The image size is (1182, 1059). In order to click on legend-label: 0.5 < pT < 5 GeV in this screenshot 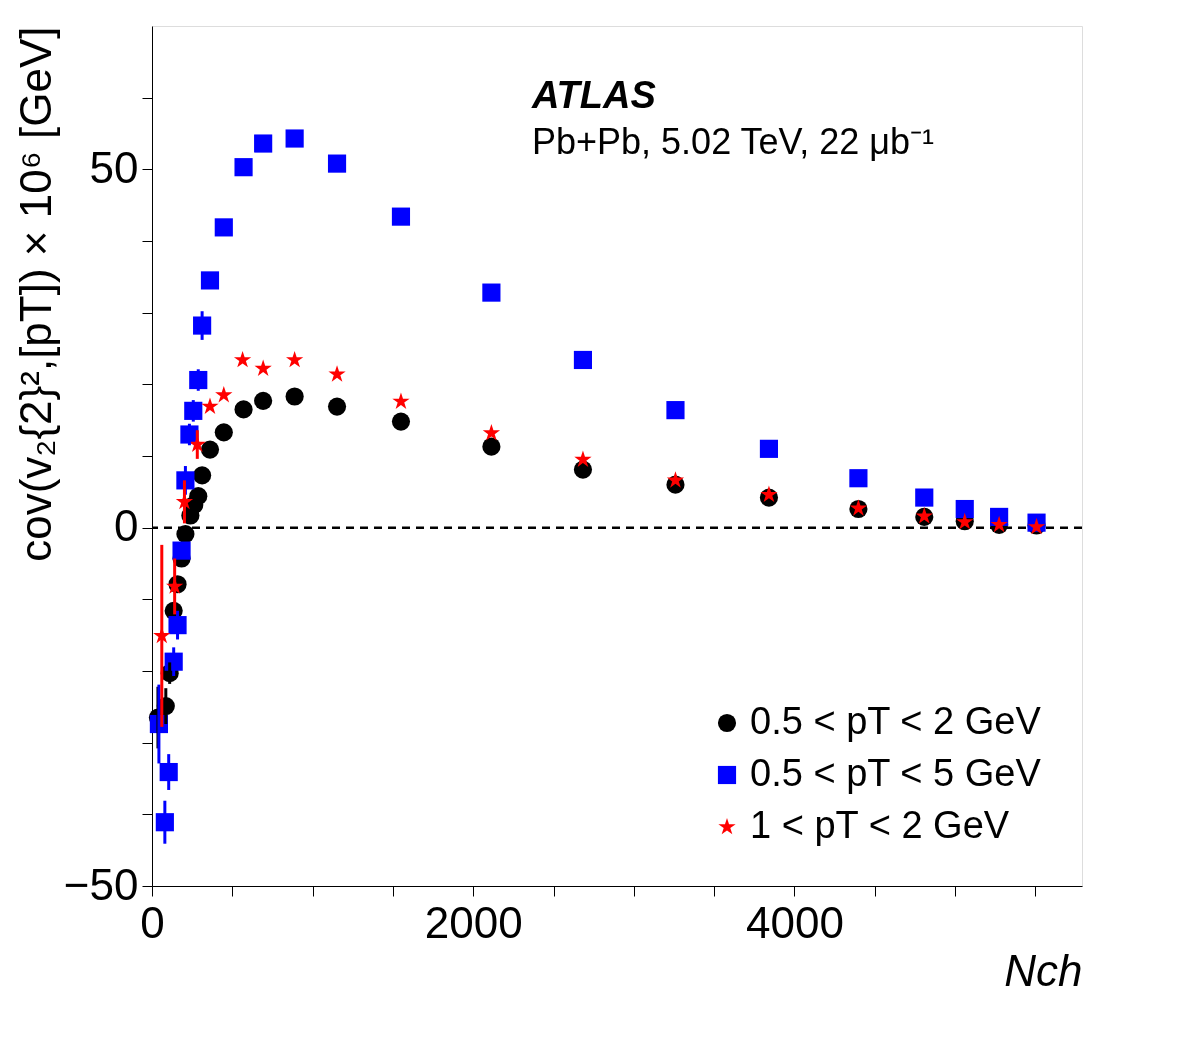, I will do `click(896, 773)`.